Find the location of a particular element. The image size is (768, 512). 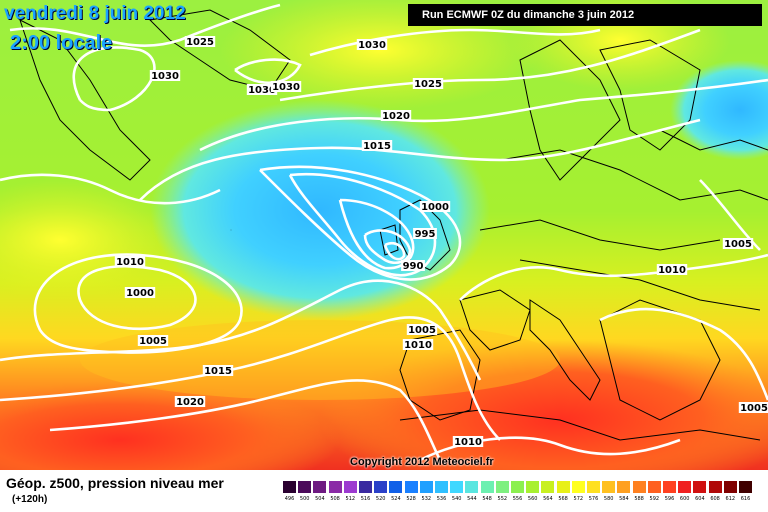

copyright-text: Copyright 2012 Meteociel.fr is located at coordinates (422, 462).